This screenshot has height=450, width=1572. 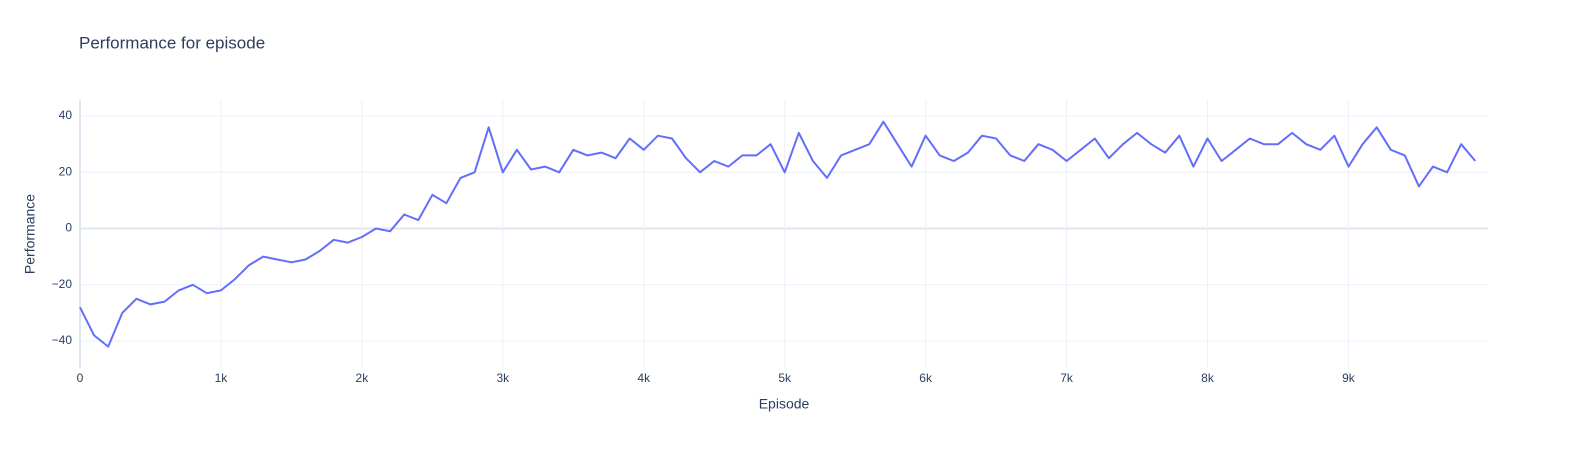 I want to click on x-tick-label: 7k, so click(x=1067, y=378).